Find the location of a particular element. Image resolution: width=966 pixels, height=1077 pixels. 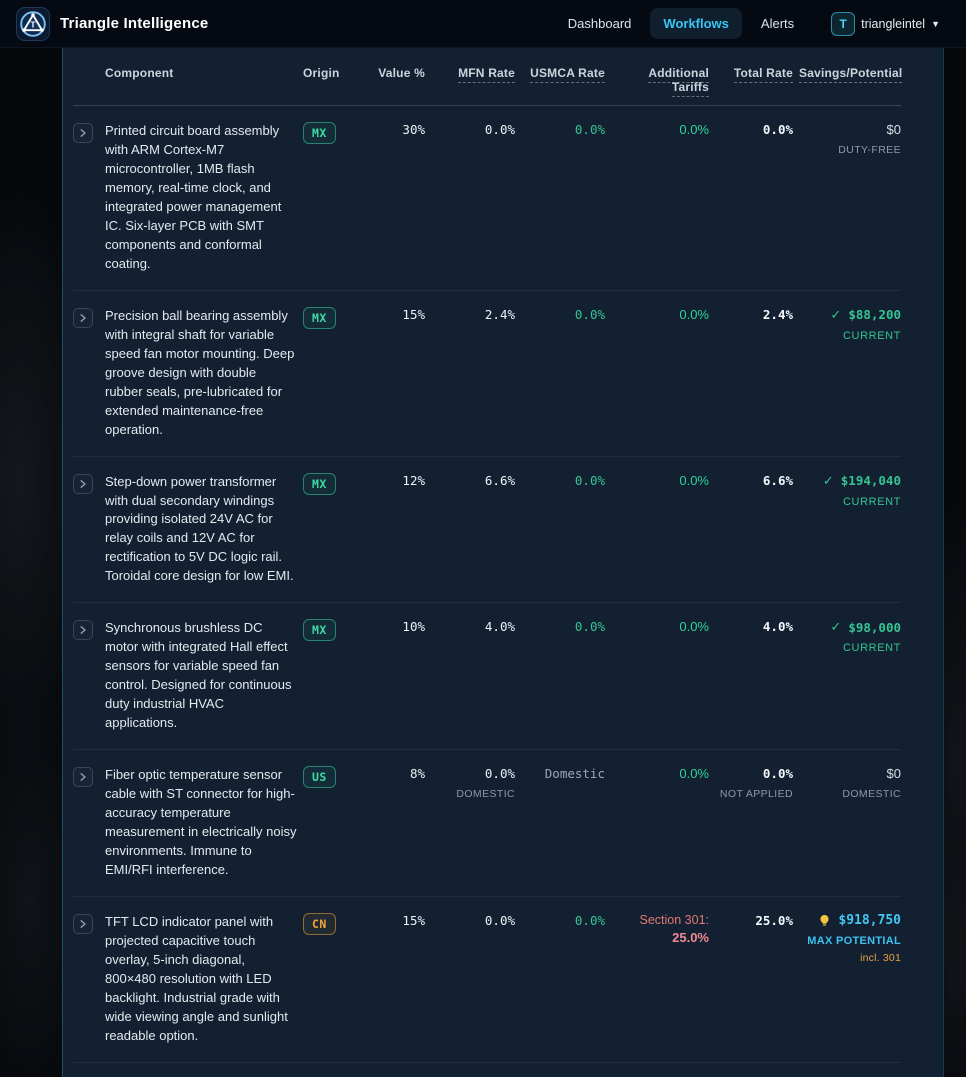

value-percent: 8% is located at coordinates (417, 774).